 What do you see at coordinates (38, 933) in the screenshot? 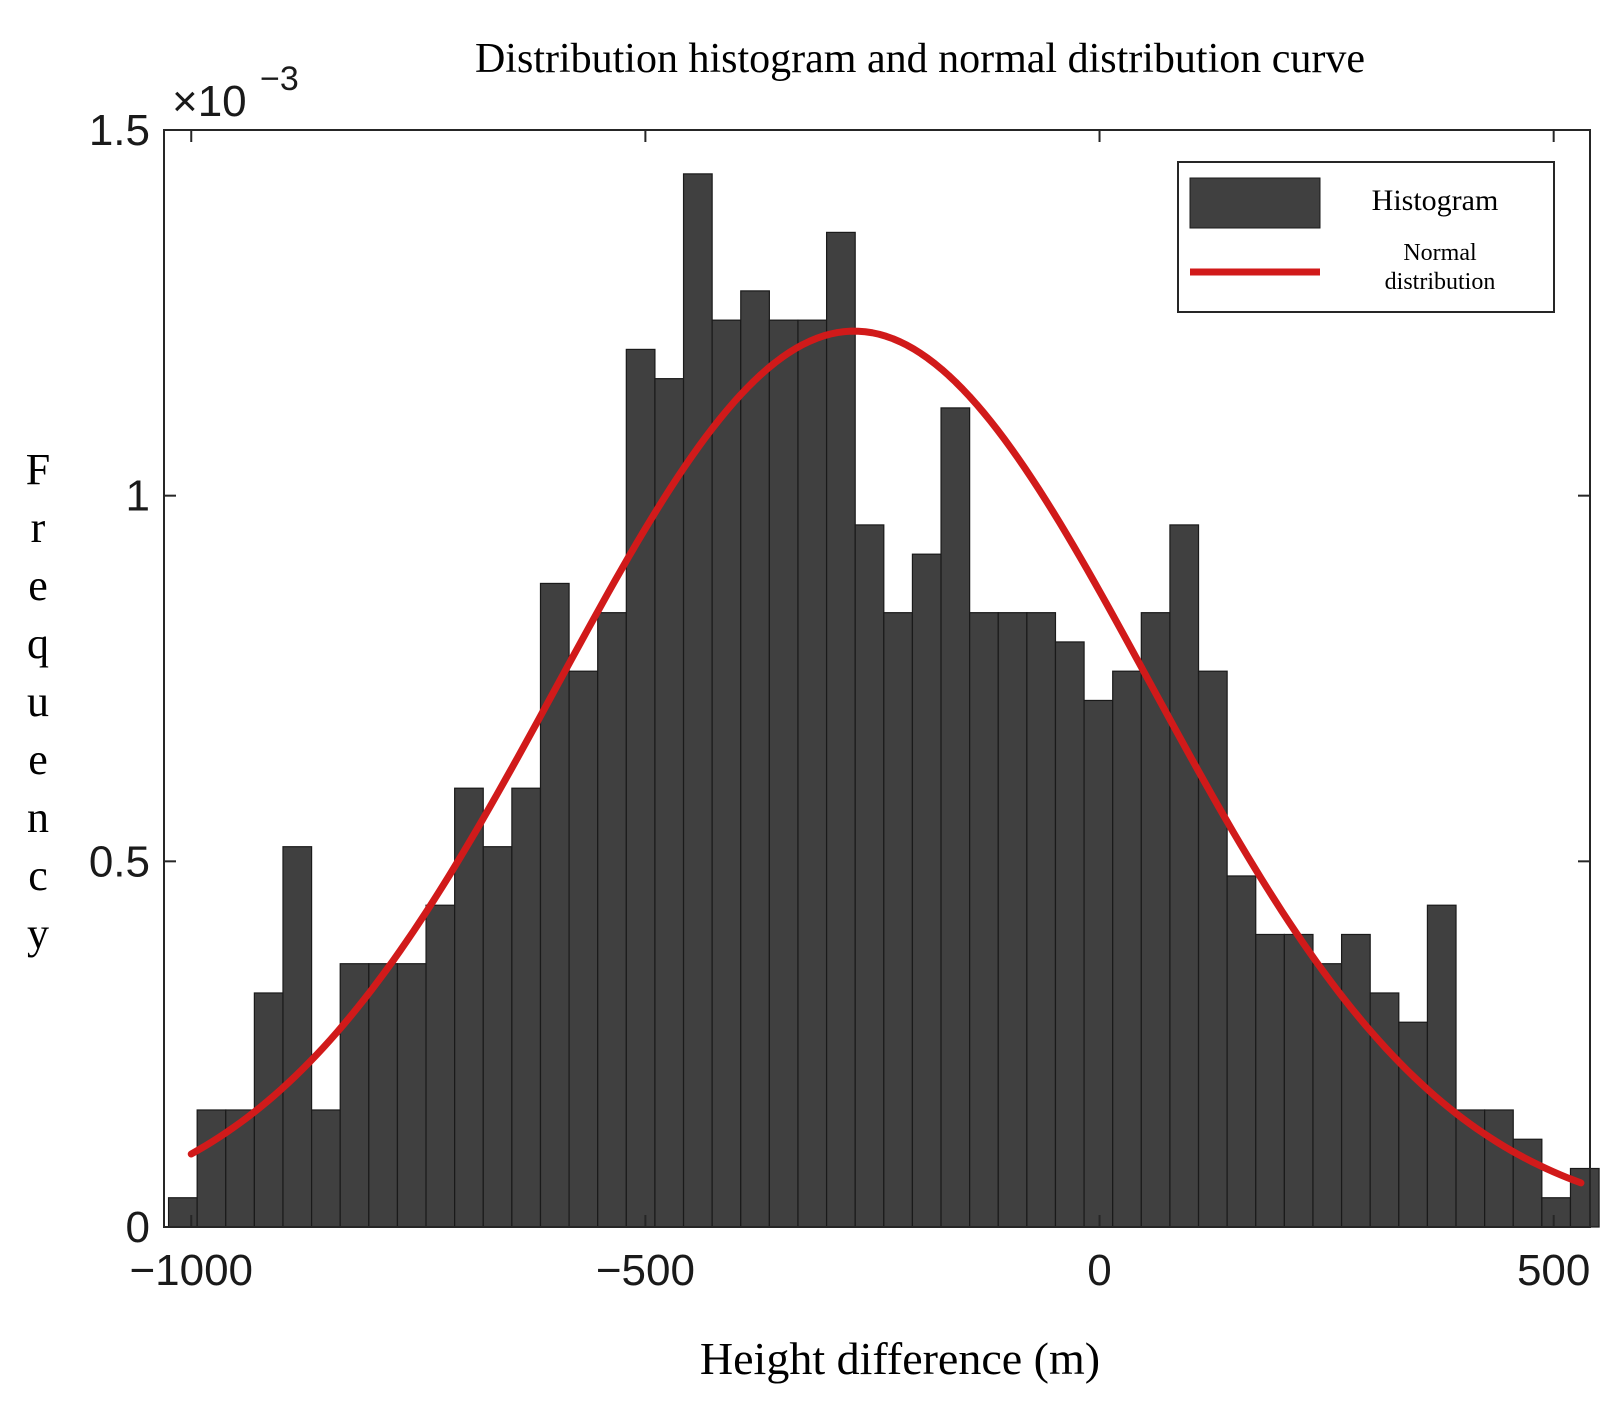
I see `y-axis-label-letter: y` at bounding box center [38, 933].